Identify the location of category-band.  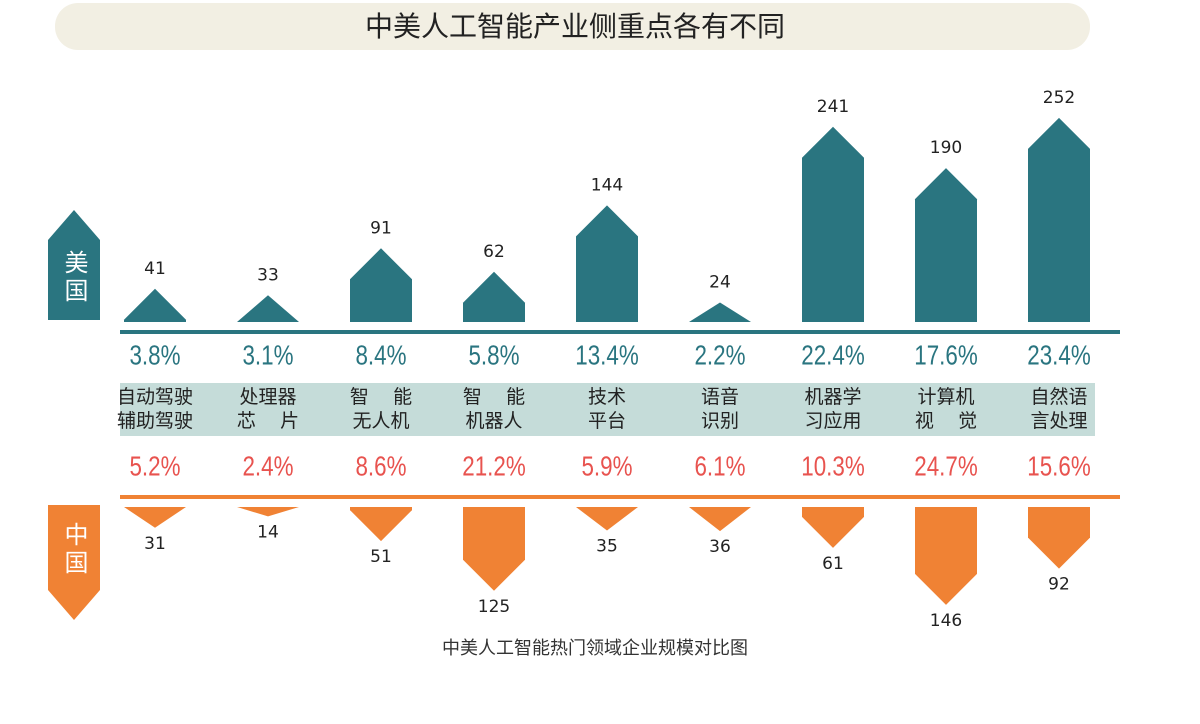
(607, 409).